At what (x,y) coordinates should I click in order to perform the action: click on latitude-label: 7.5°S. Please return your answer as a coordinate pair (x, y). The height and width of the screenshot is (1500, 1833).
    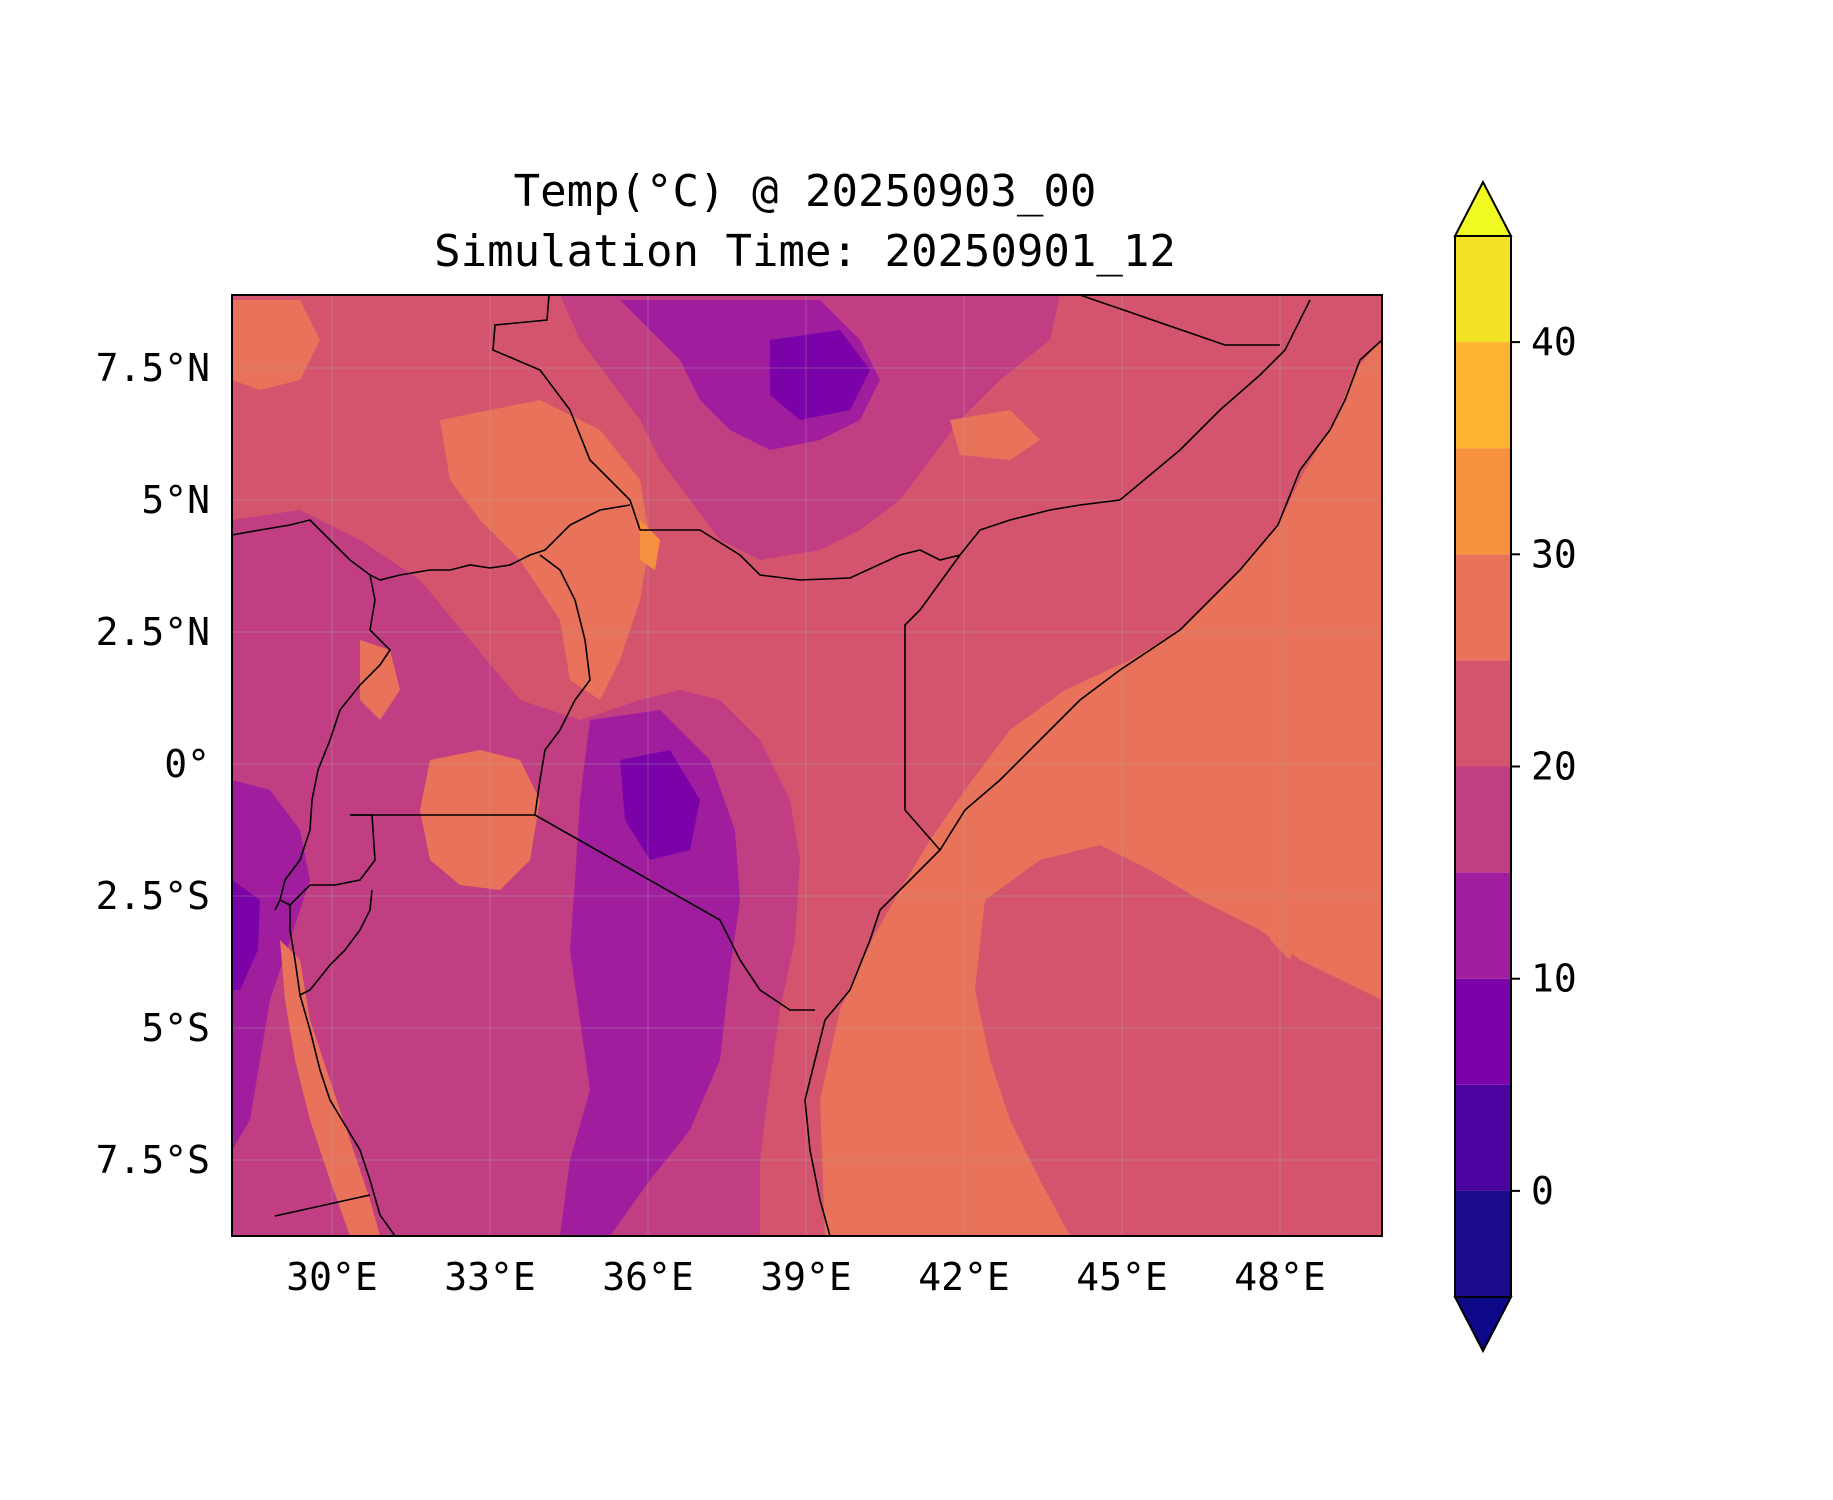
    Looking at the image, I should click on (153, 1160).